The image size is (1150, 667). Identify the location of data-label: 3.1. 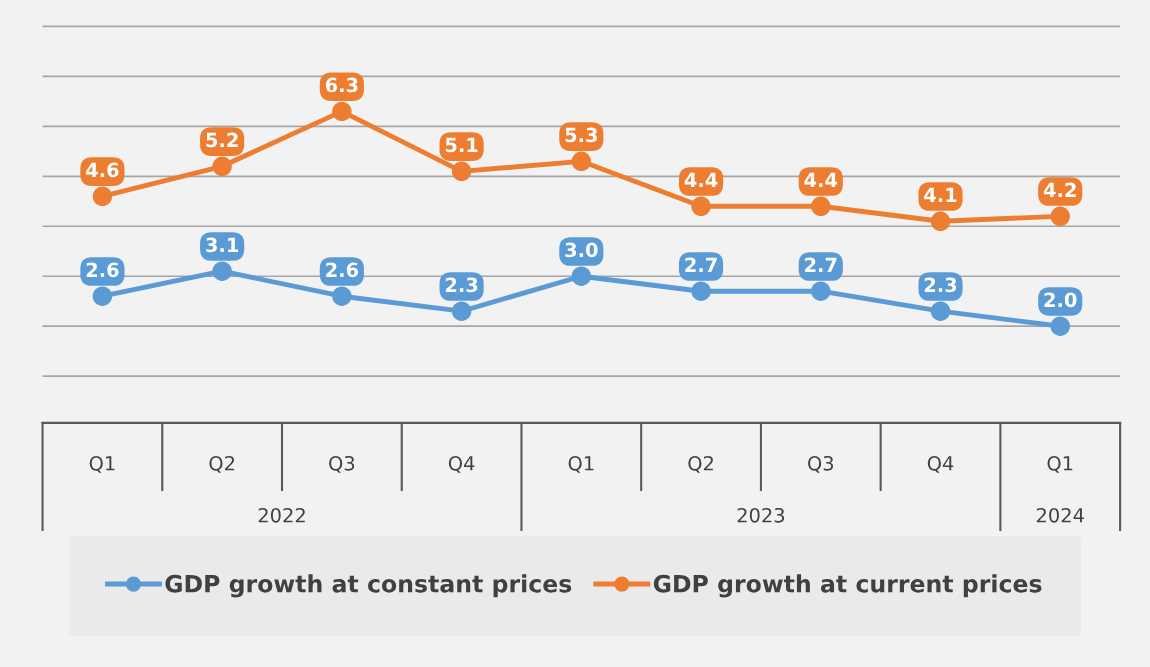
(222, 245).